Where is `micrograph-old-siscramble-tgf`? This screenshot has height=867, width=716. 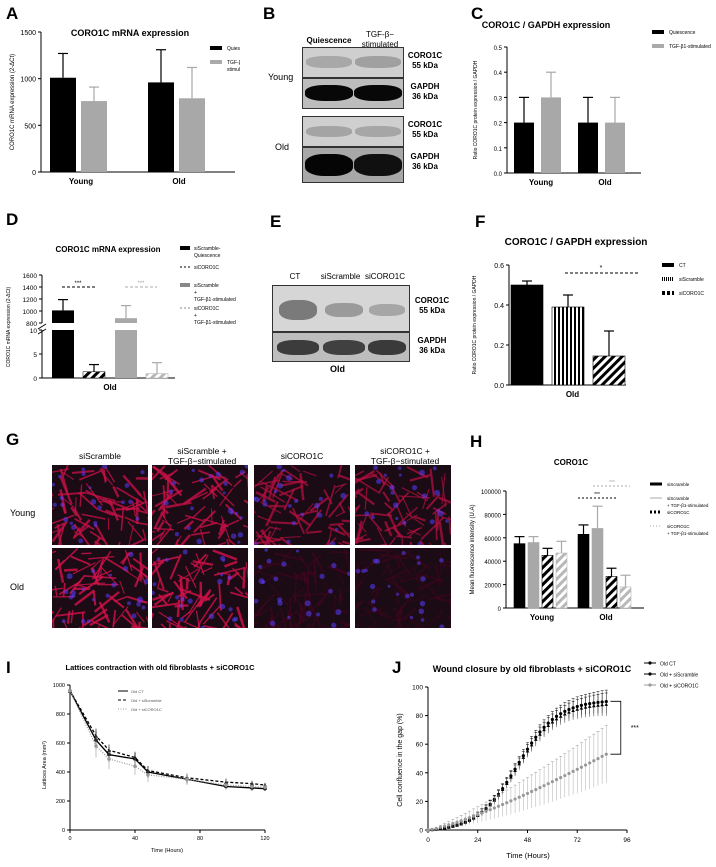
micrograph-old-siscramble-tgf is located at coordinates (200, 588).